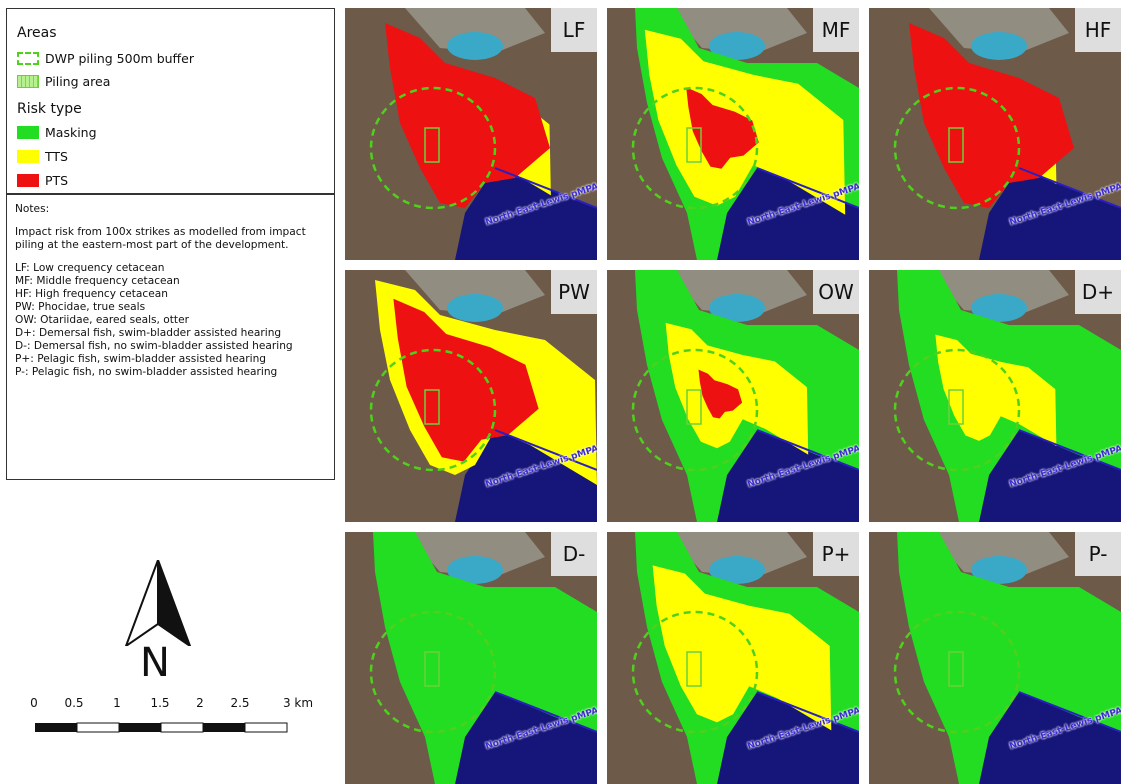 This screenshot has height=784, width=1122. I want to click on definition-hf: HF: High frequency cetacean, so click(91, 294).